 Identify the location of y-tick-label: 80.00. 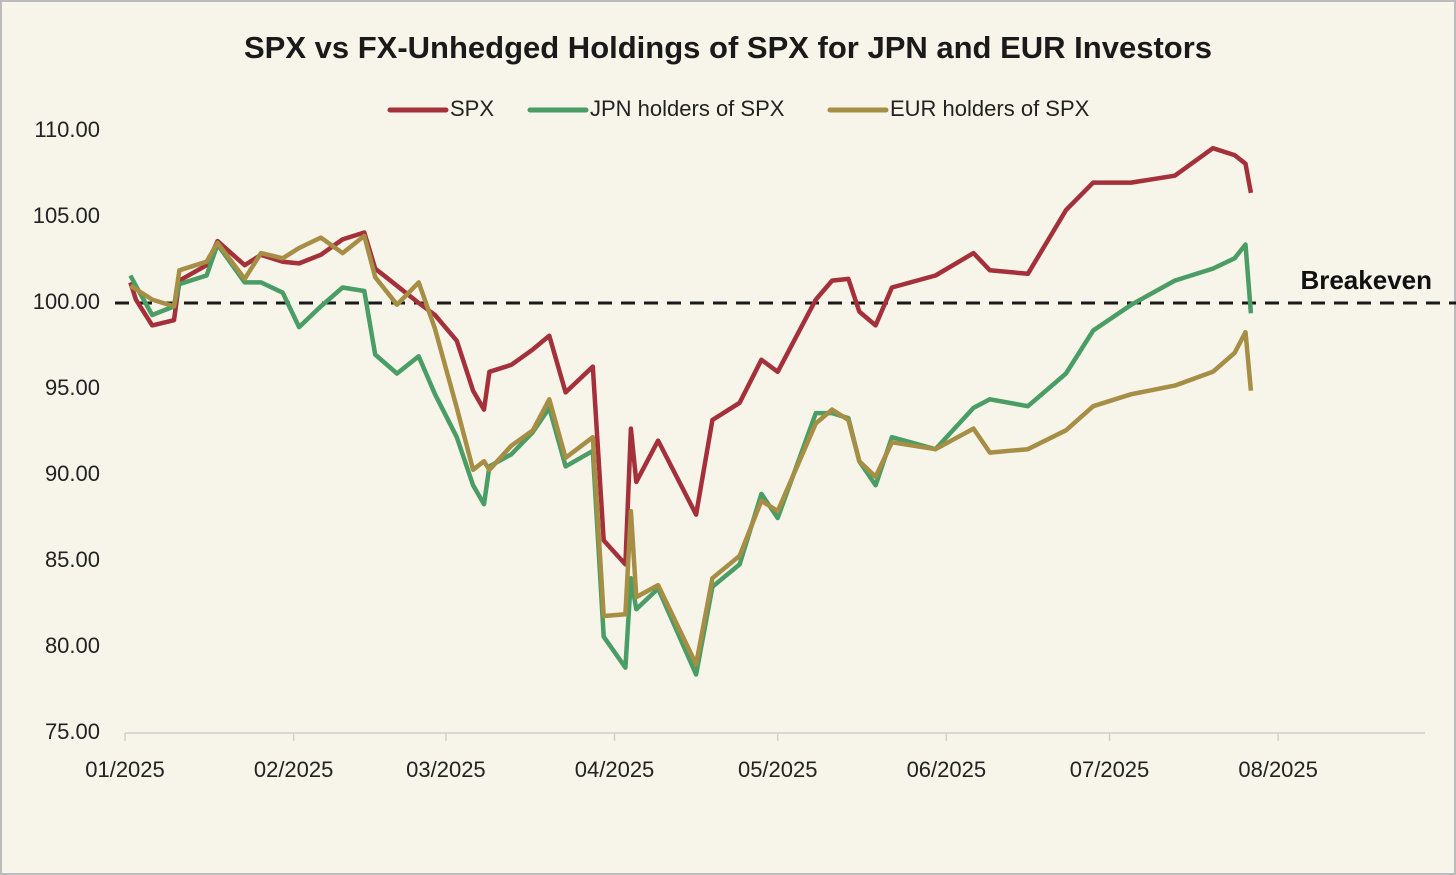
(72, 645).